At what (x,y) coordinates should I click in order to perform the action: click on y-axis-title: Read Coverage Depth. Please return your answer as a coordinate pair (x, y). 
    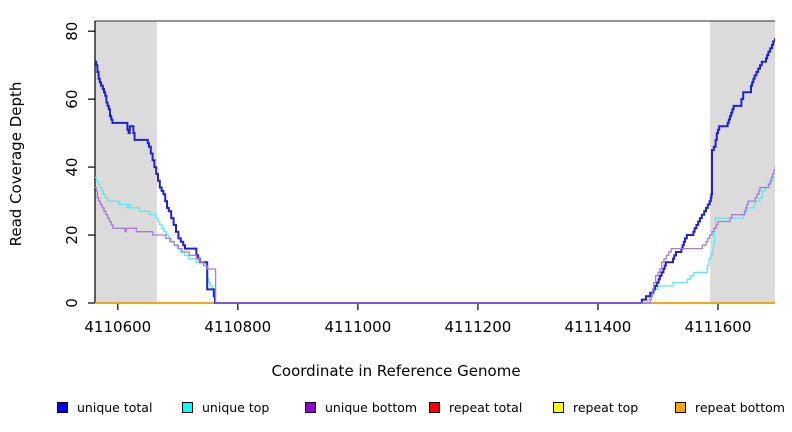
    Looking at the image, I should click on (16, 164).